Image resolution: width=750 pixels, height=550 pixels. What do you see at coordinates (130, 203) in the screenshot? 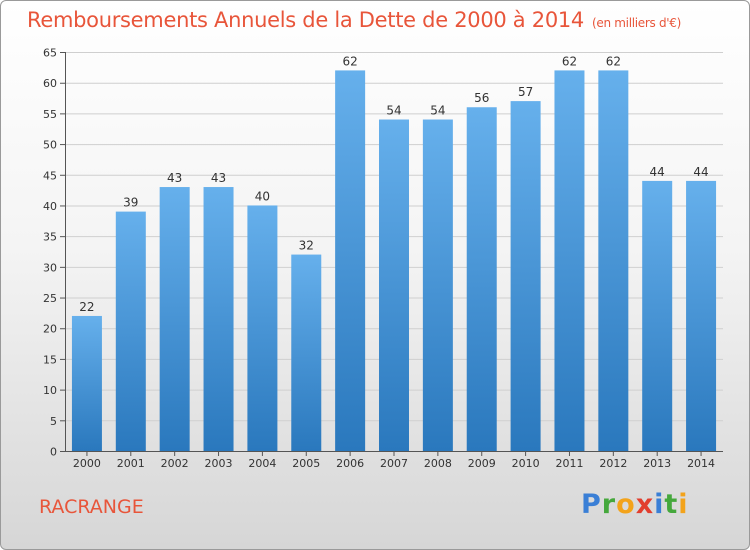
I see `data-label: 39` at bounding box center [130, 203].